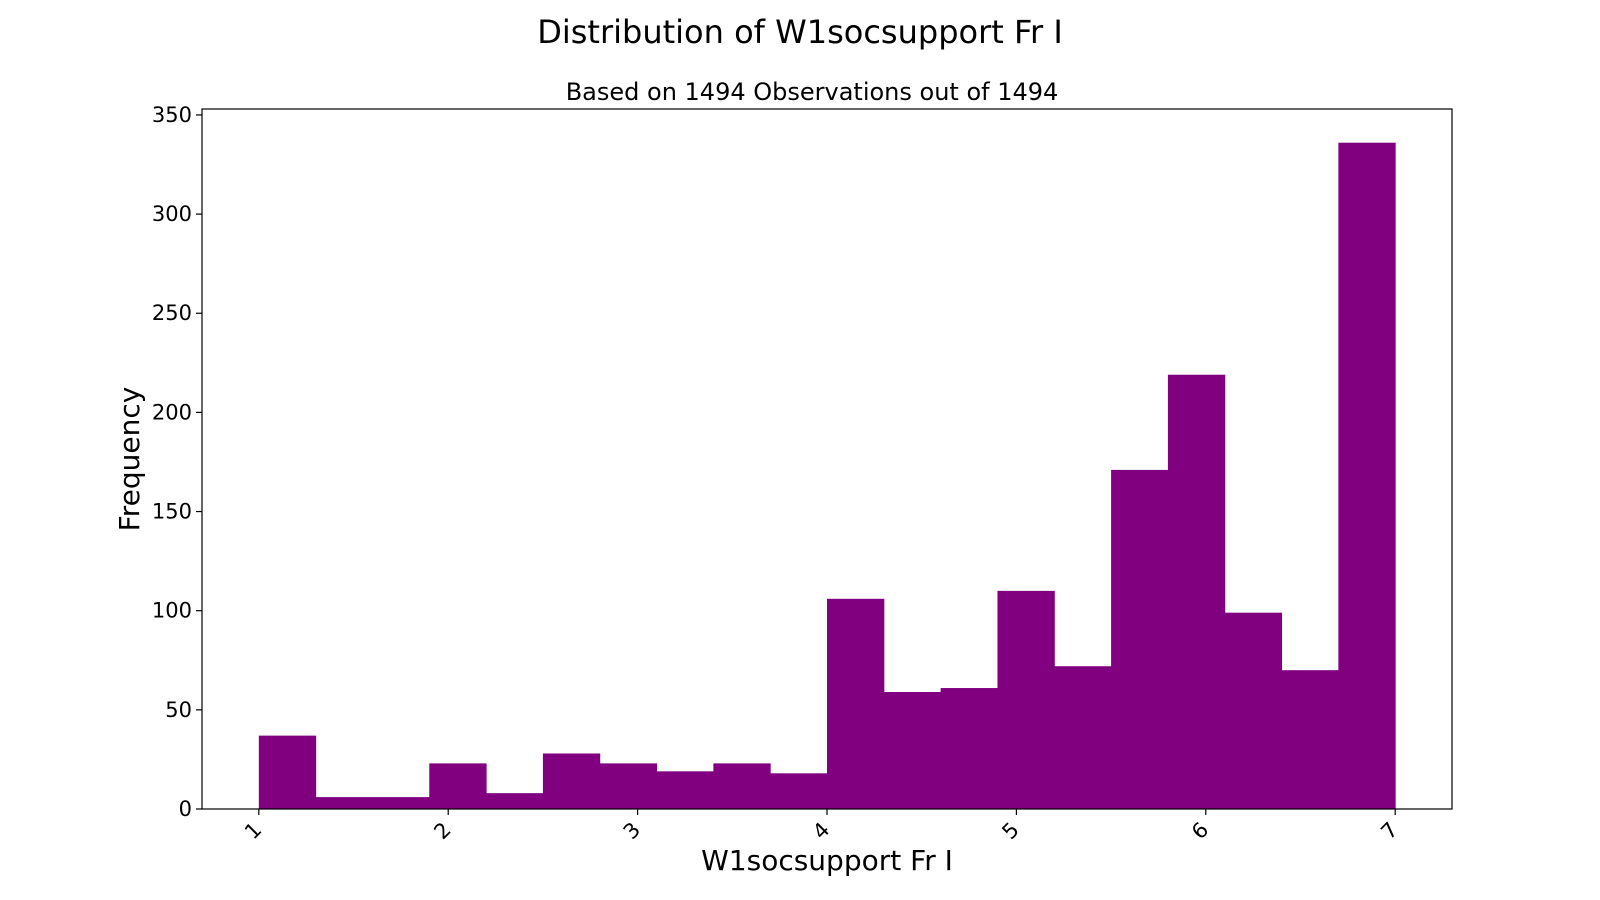  What do you see at coordinates (827, 860) in the screenshot?
I see `x-axis-label: W1socsupport Fr I` at bounding box center [827, 860].